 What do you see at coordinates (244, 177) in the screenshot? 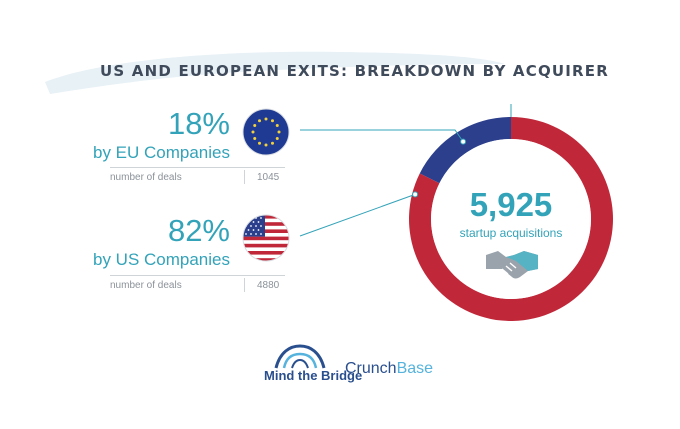
I see `eu-divider-vertical` at bounding box center [244, 177].